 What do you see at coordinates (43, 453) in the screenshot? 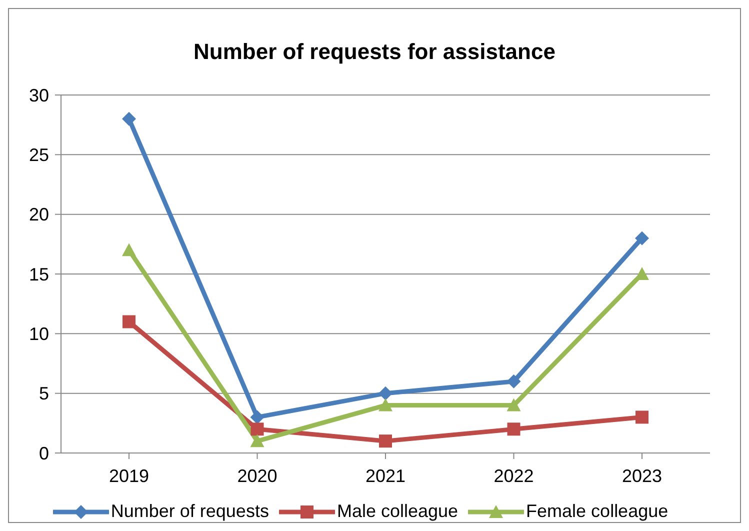
I see `y-tick-label: 0` at bounding box center [43, 453].